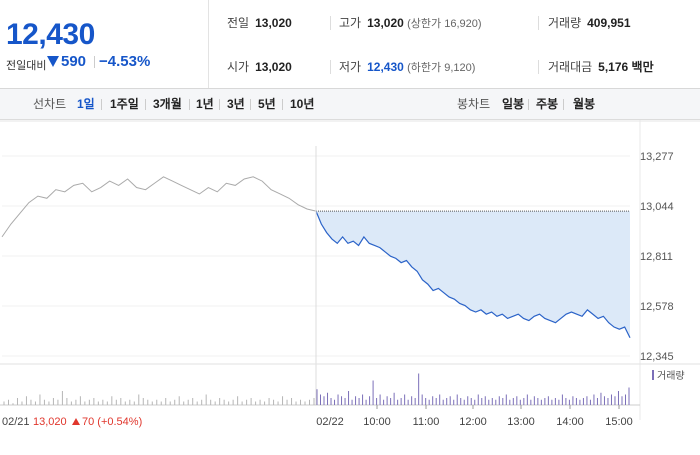 The width and height of the screenshot is (700, 455). I want to click on today-price-line, so click(473, 274).